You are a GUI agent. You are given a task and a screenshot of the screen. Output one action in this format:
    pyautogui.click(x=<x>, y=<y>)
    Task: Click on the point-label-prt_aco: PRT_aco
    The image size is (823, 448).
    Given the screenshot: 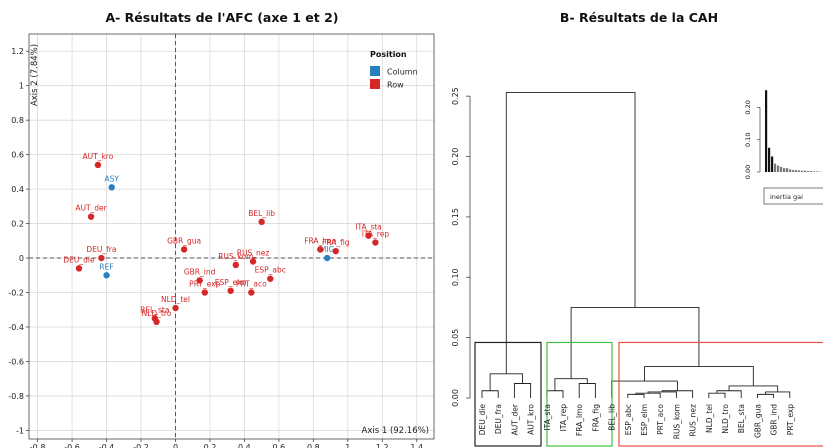 What is the action you would take?
    pyautogui.click(x=251, y=284)
    